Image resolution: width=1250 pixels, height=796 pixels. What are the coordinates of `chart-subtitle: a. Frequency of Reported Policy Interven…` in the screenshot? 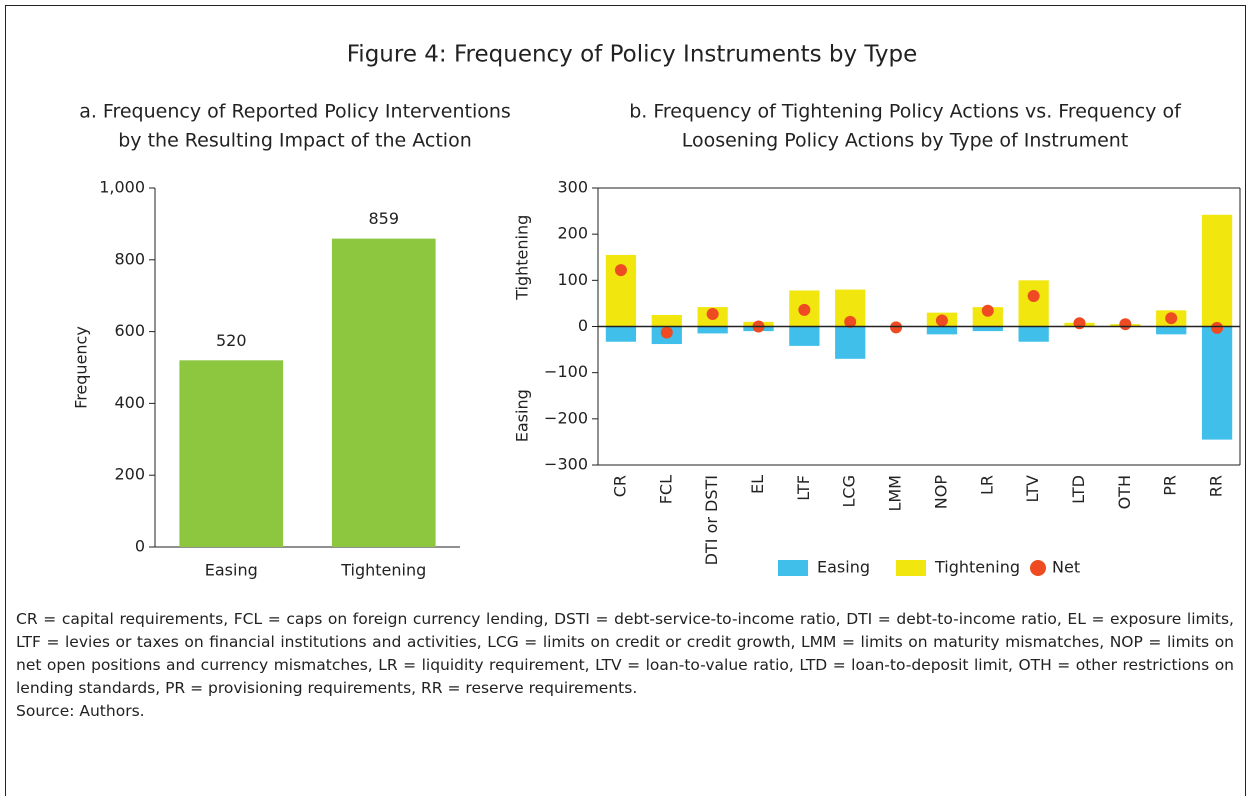 It's located at (295, 112).